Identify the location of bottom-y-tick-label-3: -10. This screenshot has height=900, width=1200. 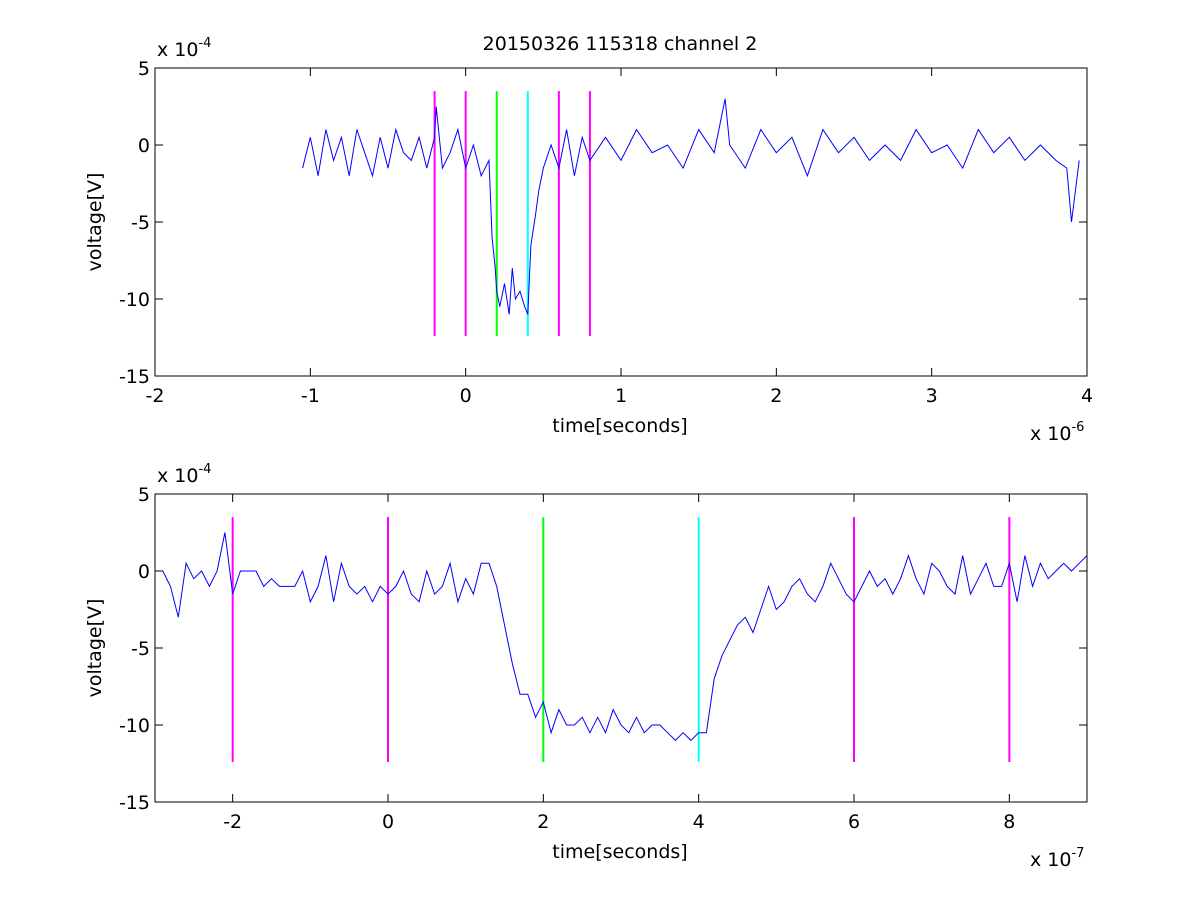
(134, 726).